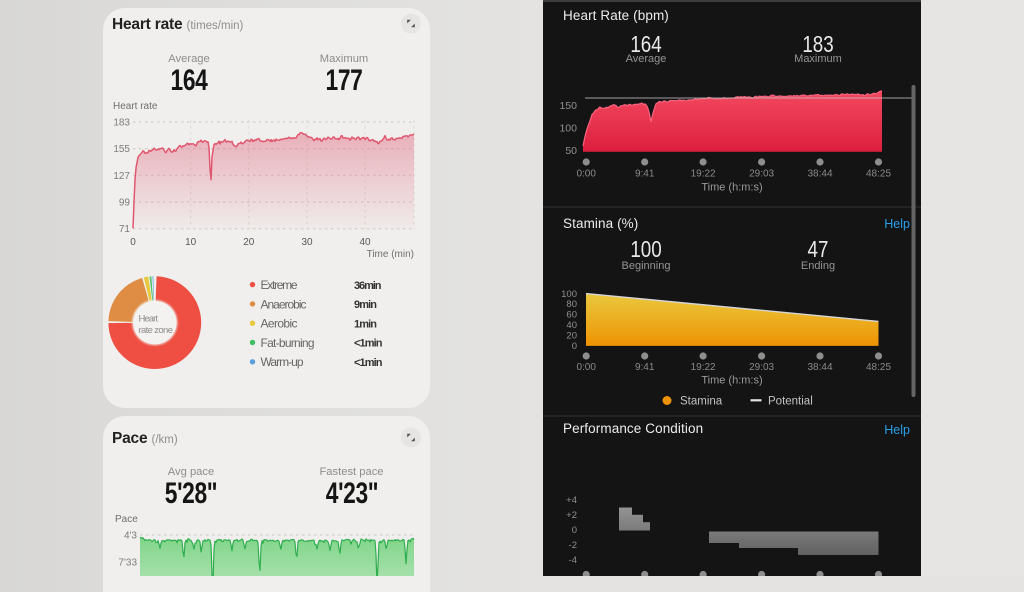  What do you see at coordinates (282, 362) in the screenshot?
I see `svg-text: Warm-up` at bounding box center [282, 362].